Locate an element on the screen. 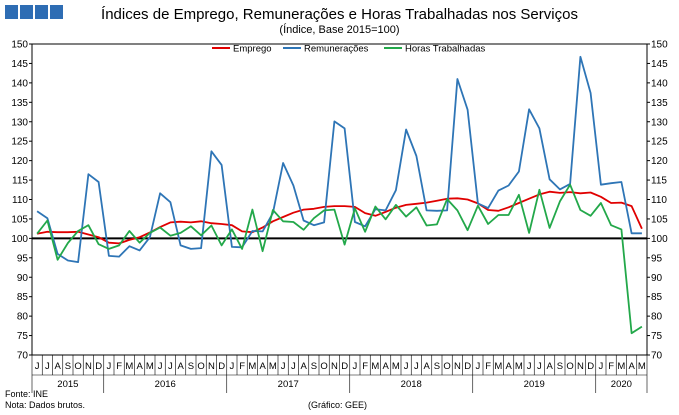 This screenshot has height=415, width=679. year-label: 2018 is located at coordinates (411, 384).